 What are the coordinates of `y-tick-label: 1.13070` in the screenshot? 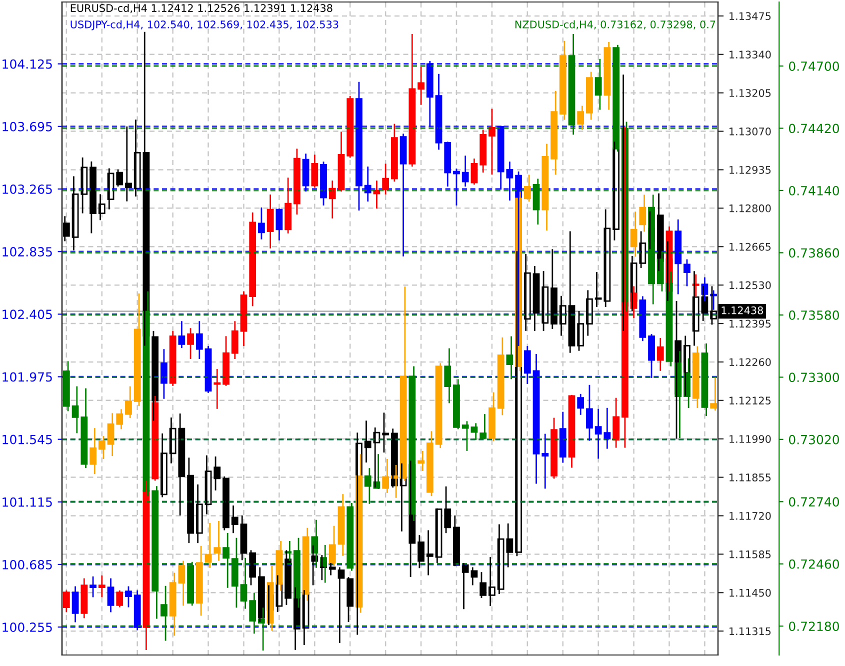 It's located at (750, 132).